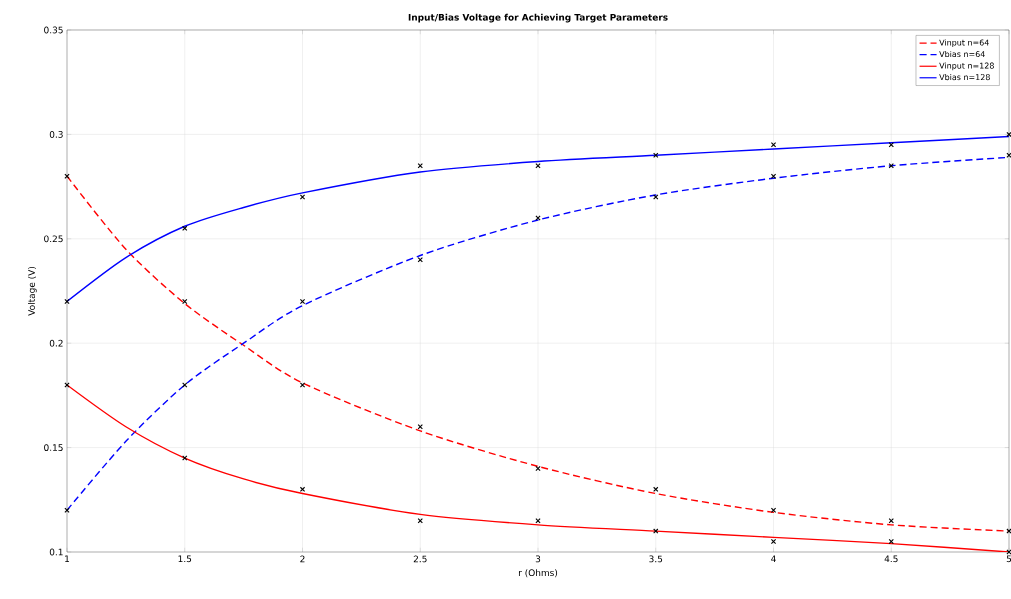 The width and height of the screenshot is (1011, 599). Describe the element at coordinates (1008, 559) in the screenshot. I see `x-tick-label: 5` at that location.